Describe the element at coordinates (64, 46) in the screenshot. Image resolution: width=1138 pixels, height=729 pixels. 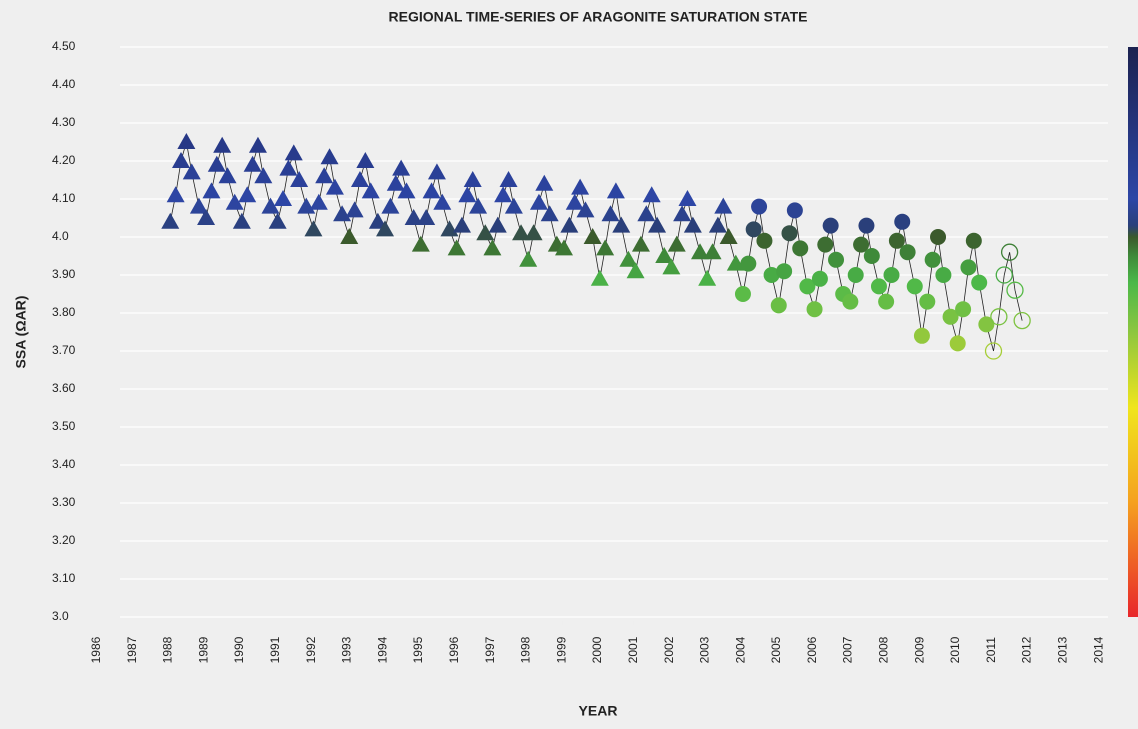
I see `y-tick-label: 4.50` at that location.